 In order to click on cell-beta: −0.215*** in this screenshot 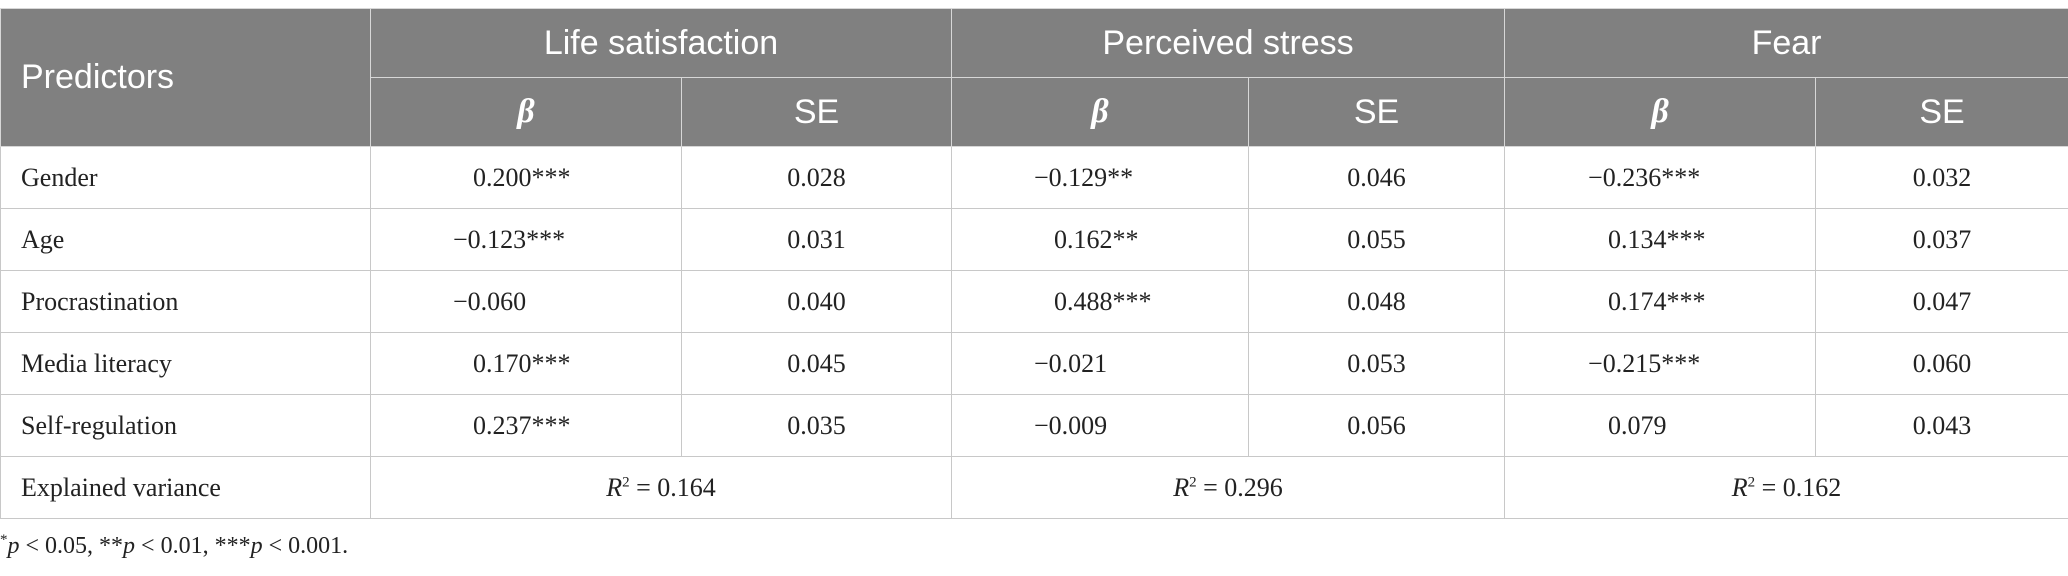, I will do `click(1660, 363)`.